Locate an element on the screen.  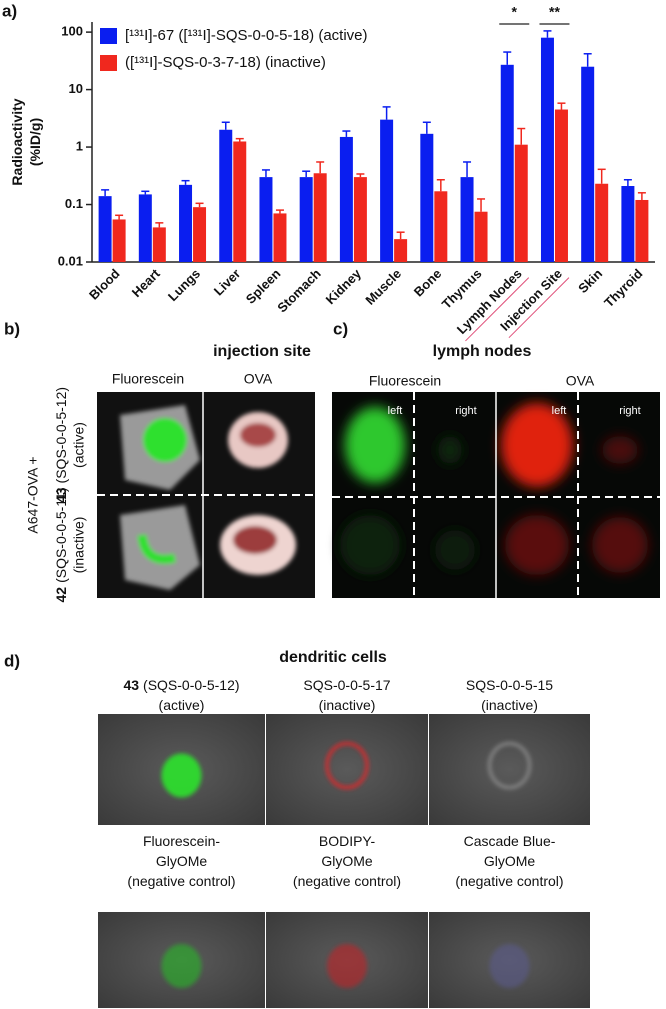
cell-label: (active) is located at coordinates (182, 705).